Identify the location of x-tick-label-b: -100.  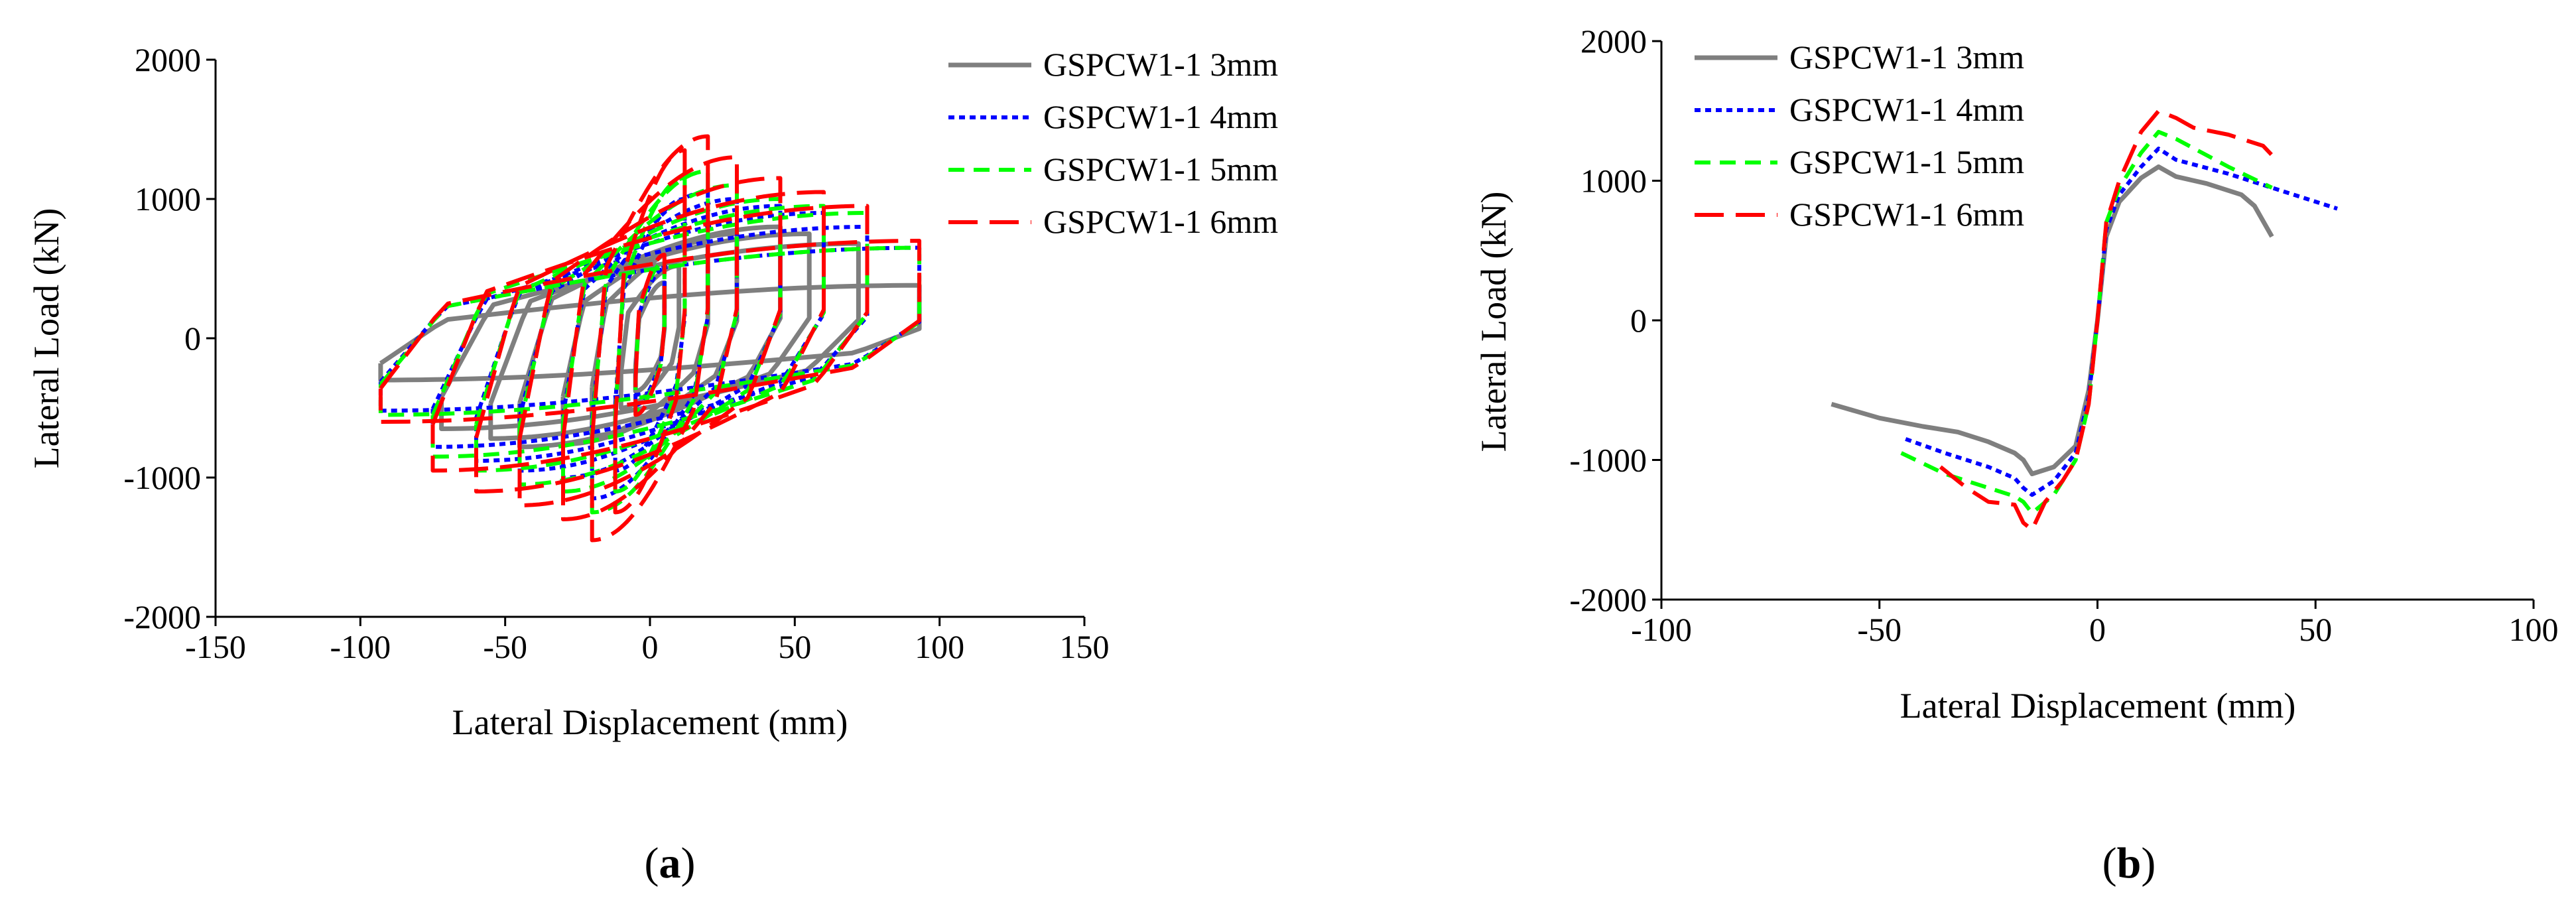
(1662, 629).